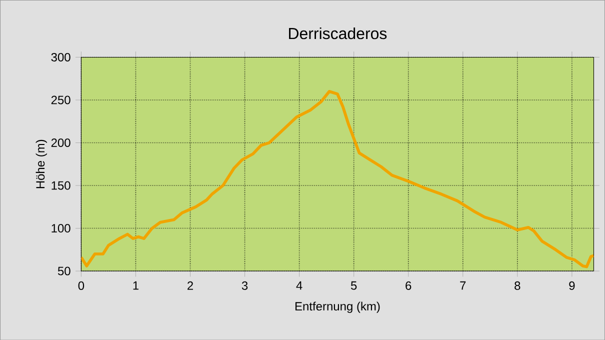 The width and height of the screenshot is (605, 340). I want to click on x-tick-label: 1, so click(135, 285).